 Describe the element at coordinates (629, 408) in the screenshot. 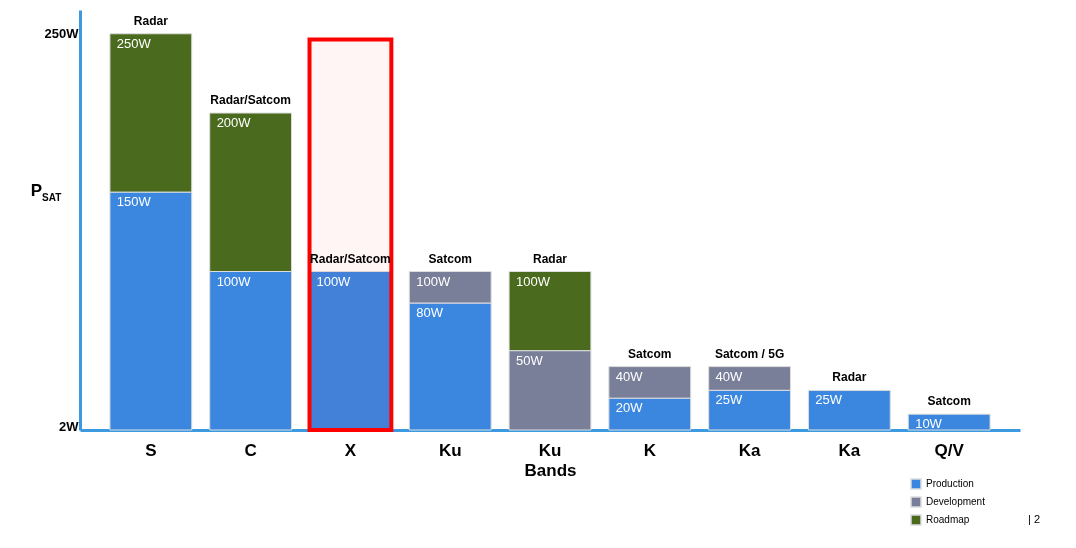

I see `annotation: 20W` at that location.